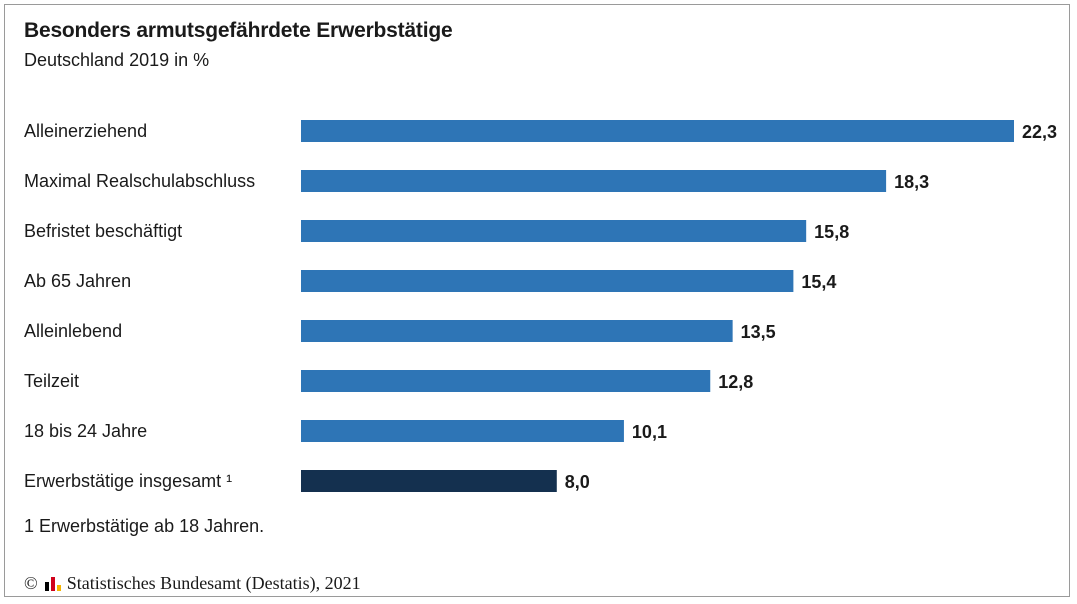 The width and height of the screenshot is (1077, 604). I want to click on category-label: Alleinerziehend, so click(85, 131).